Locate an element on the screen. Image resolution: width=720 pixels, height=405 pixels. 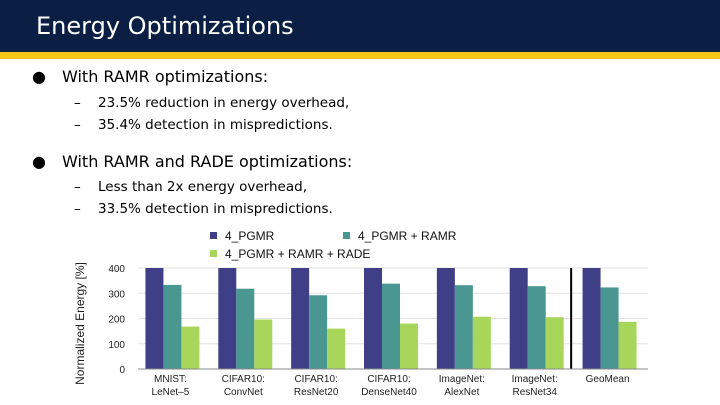
subitem: – 33.5% detection in mispredictions. is located at coordinates (203, 209).